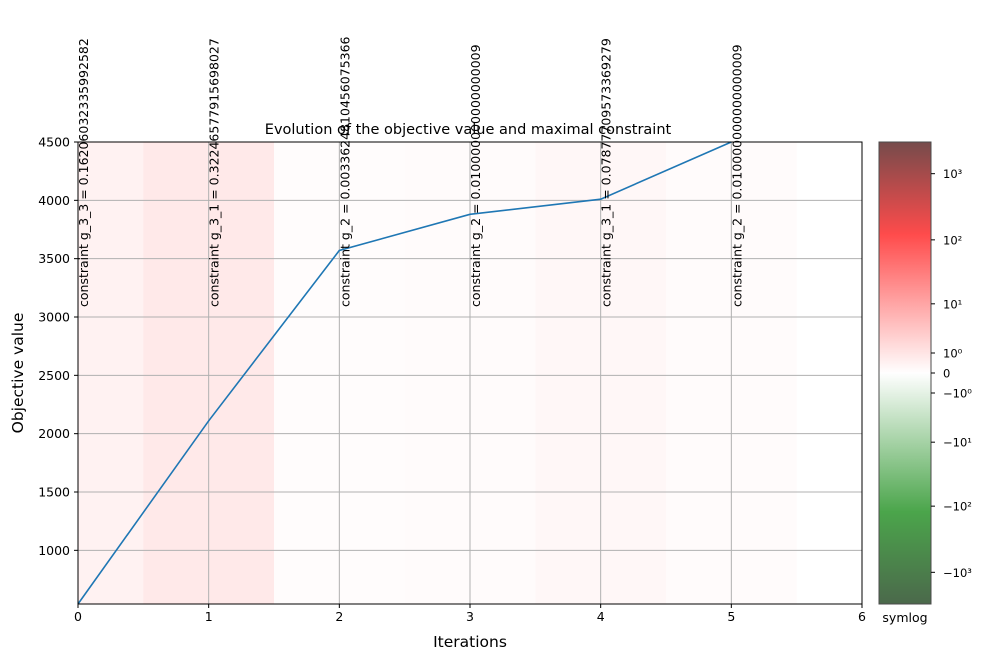 The image size is (984, 661). Describe the element at coordinates (946, 374) in the screenshot. I see `colorbar-tick-label-4: 0` at that location.